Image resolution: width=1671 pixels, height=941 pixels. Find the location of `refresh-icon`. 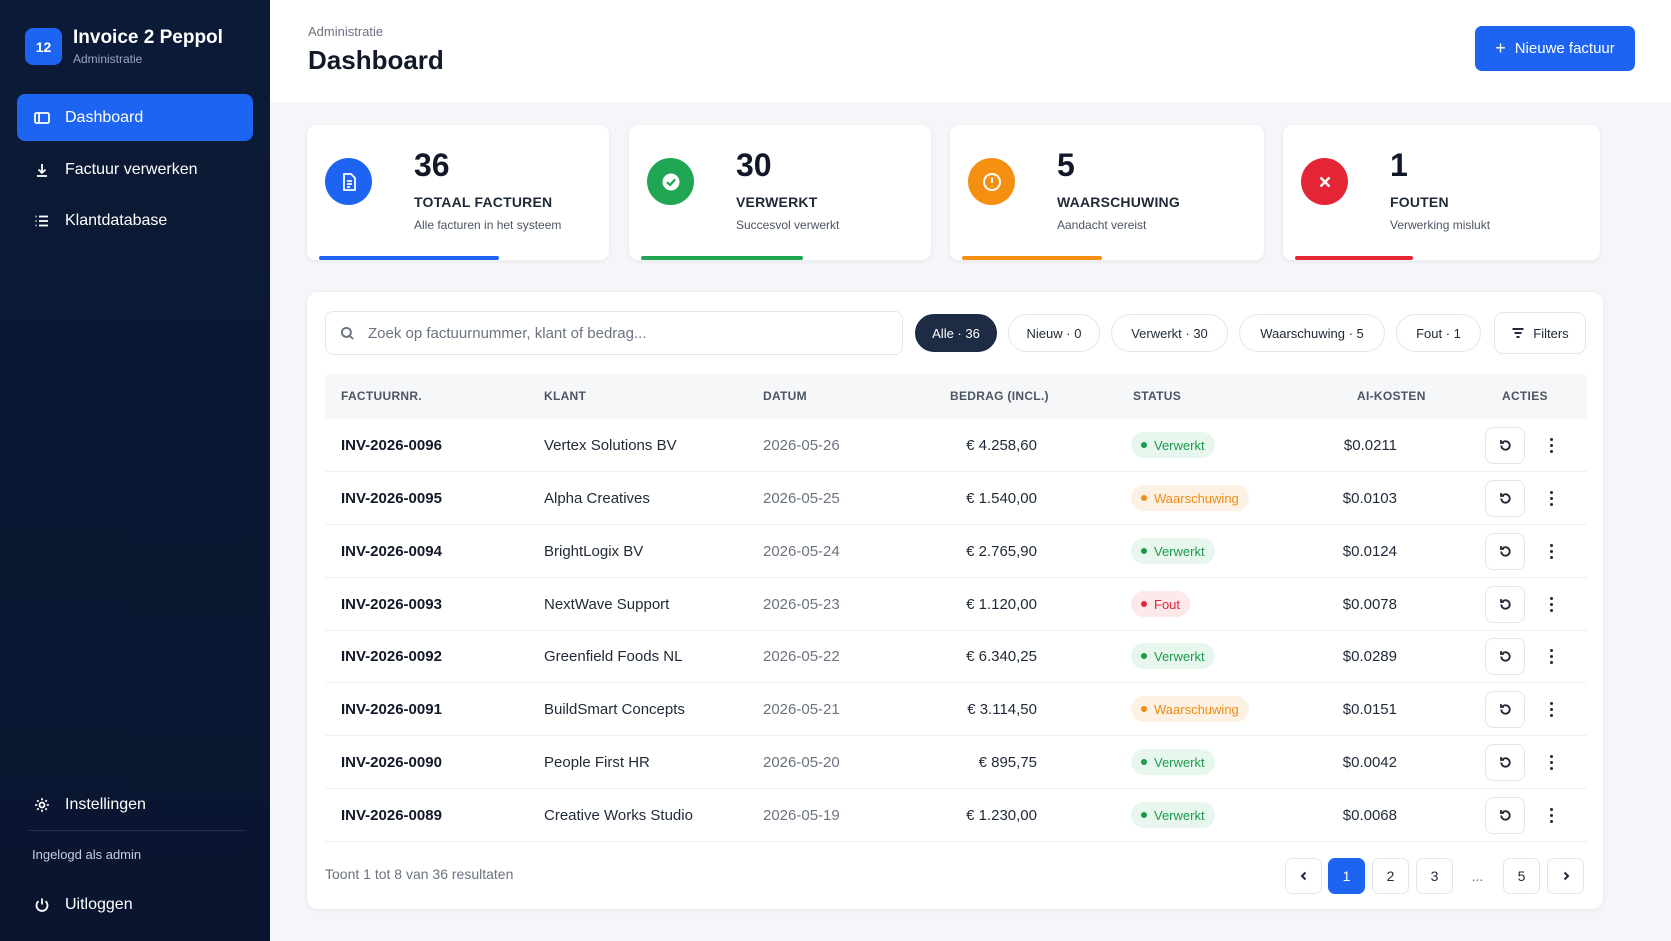

refresh-icon is located at coordinates (1505, 656).